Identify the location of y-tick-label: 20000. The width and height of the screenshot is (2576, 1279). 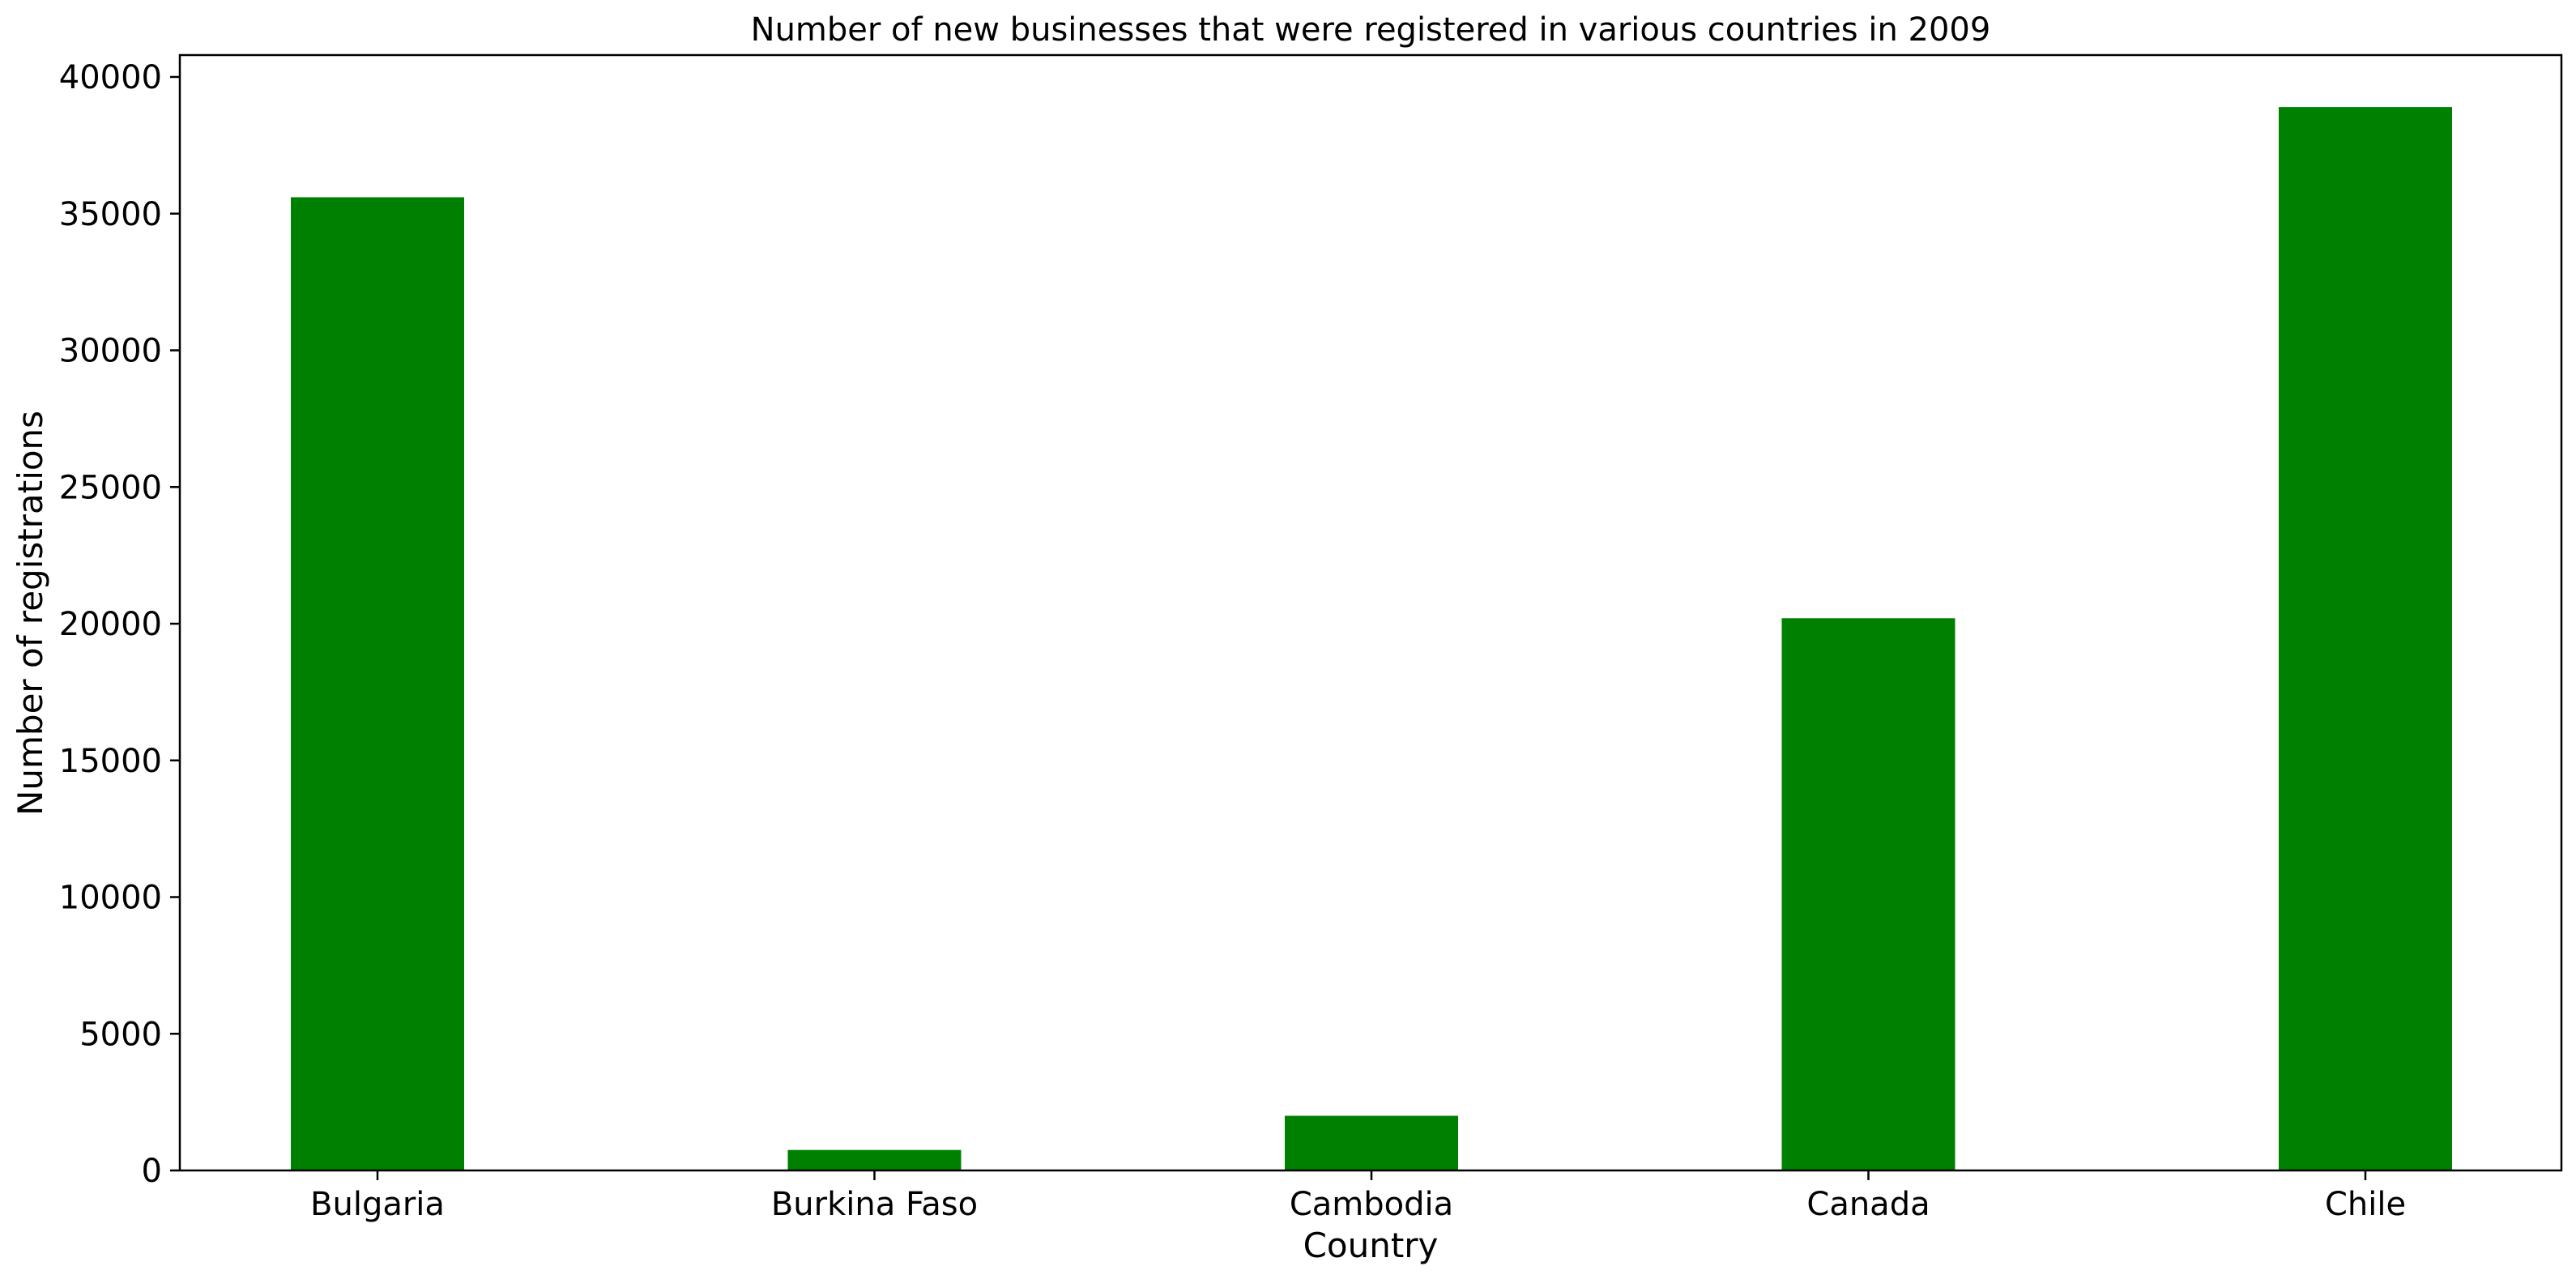
(111, 624).